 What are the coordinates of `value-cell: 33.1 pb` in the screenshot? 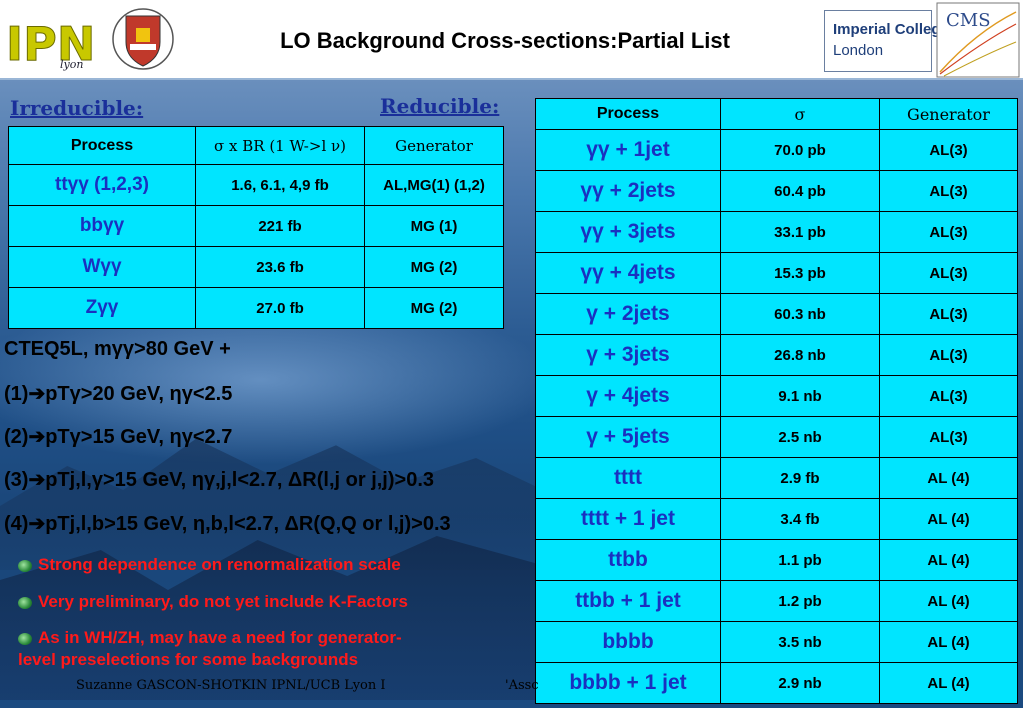 It's located at (800, 232).